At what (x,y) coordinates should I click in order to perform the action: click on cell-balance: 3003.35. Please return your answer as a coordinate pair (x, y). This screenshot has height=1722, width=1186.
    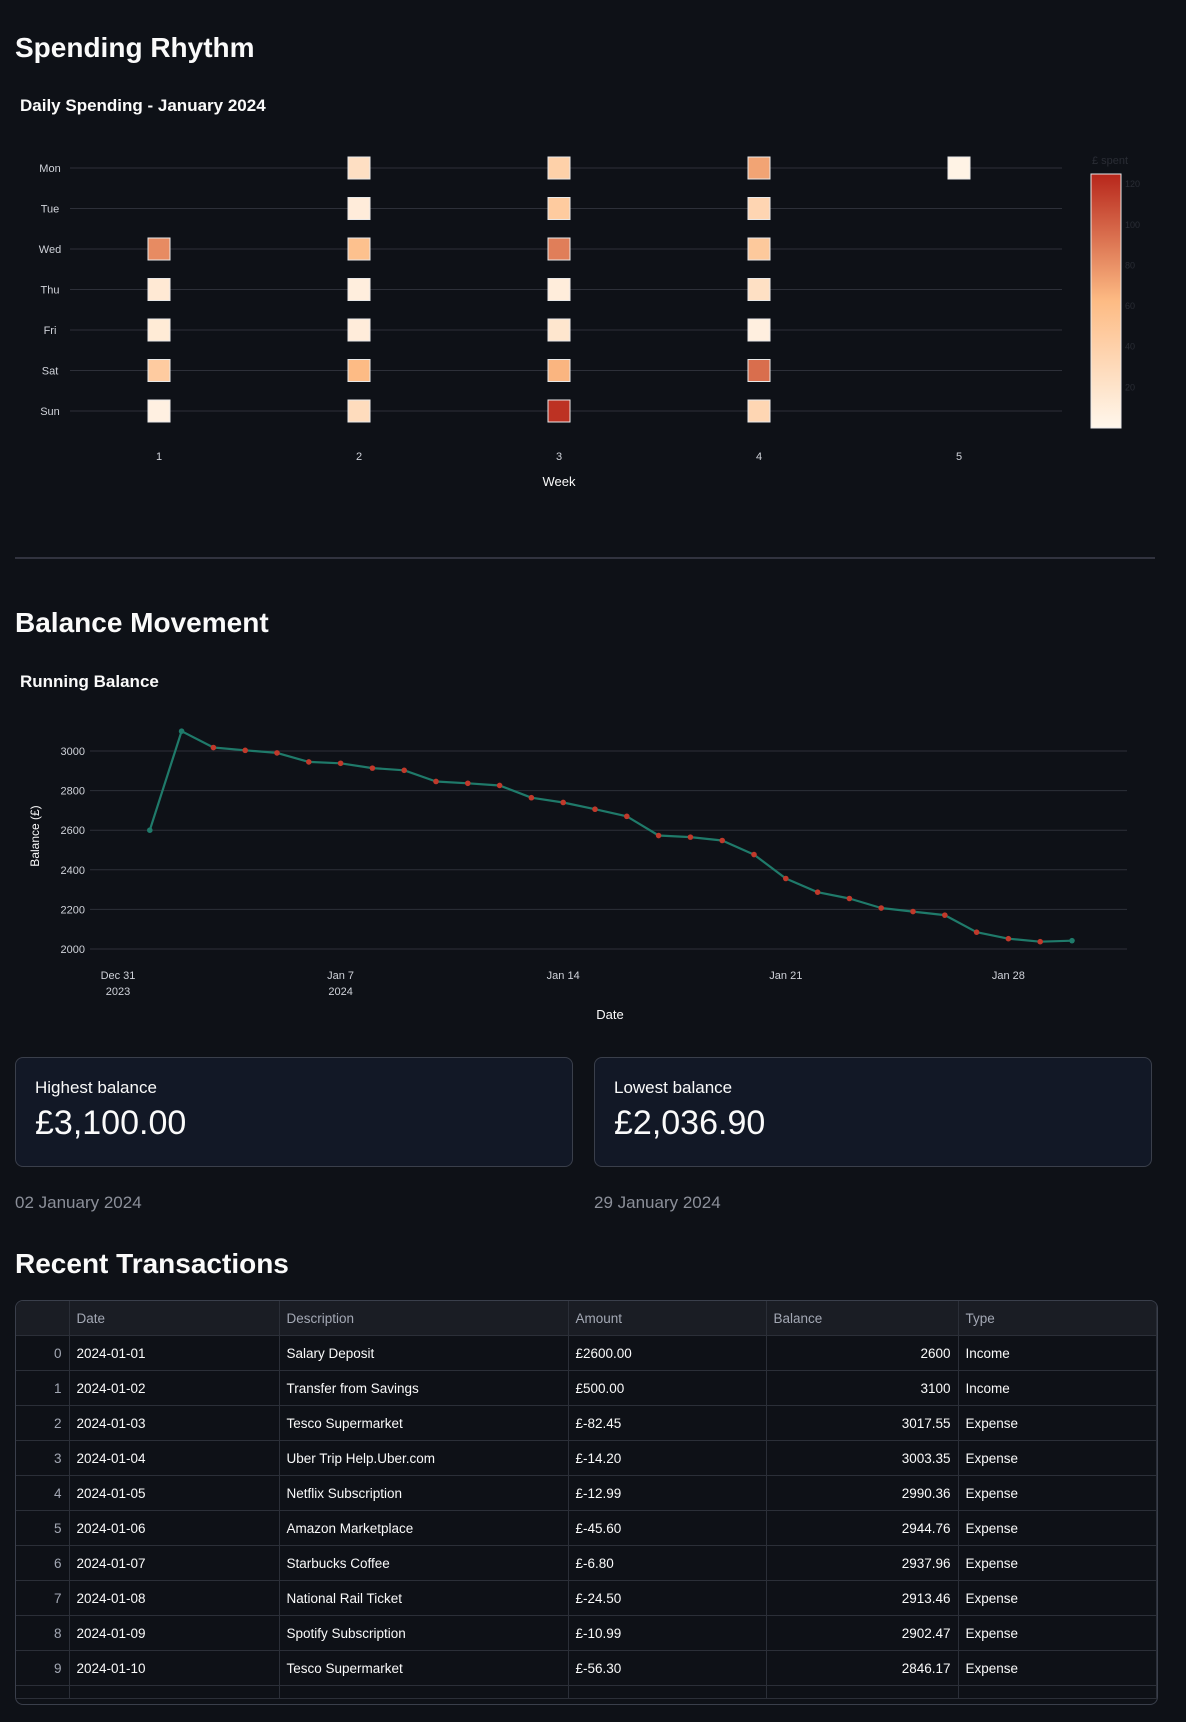
    Looking at the image, I should click on (862, 1458).